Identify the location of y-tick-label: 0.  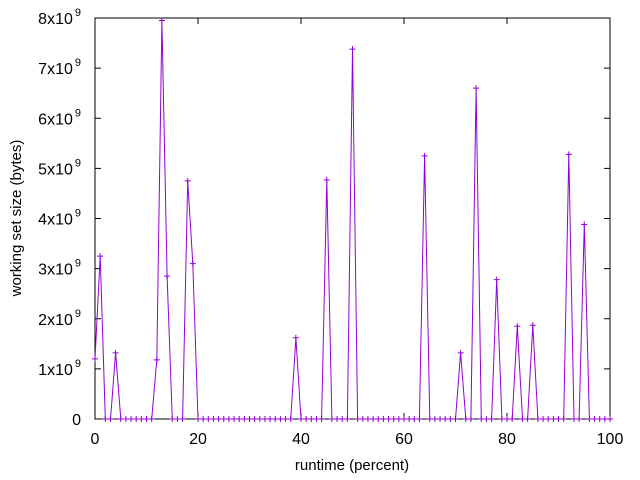
(76, 420).